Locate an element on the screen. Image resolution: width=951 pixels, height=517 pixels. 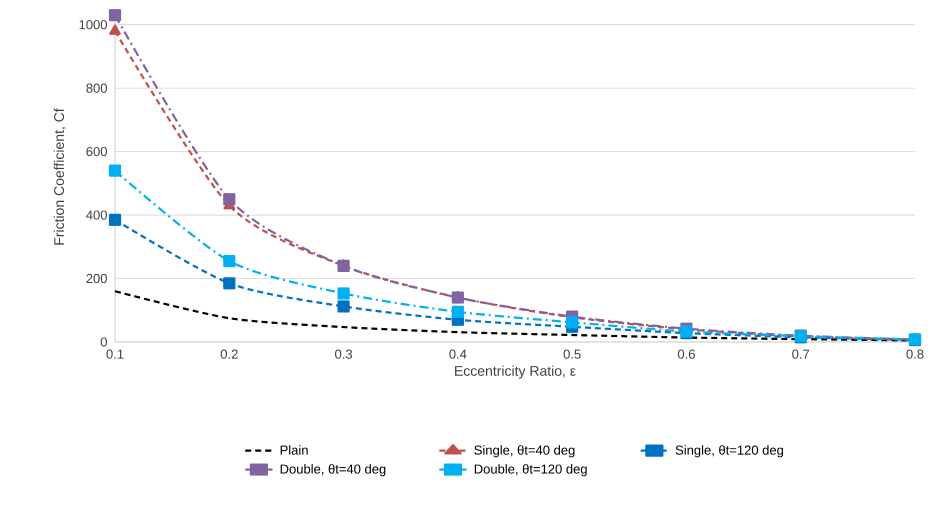
y-tick-label: 600 is located at coordinates (96, 151).